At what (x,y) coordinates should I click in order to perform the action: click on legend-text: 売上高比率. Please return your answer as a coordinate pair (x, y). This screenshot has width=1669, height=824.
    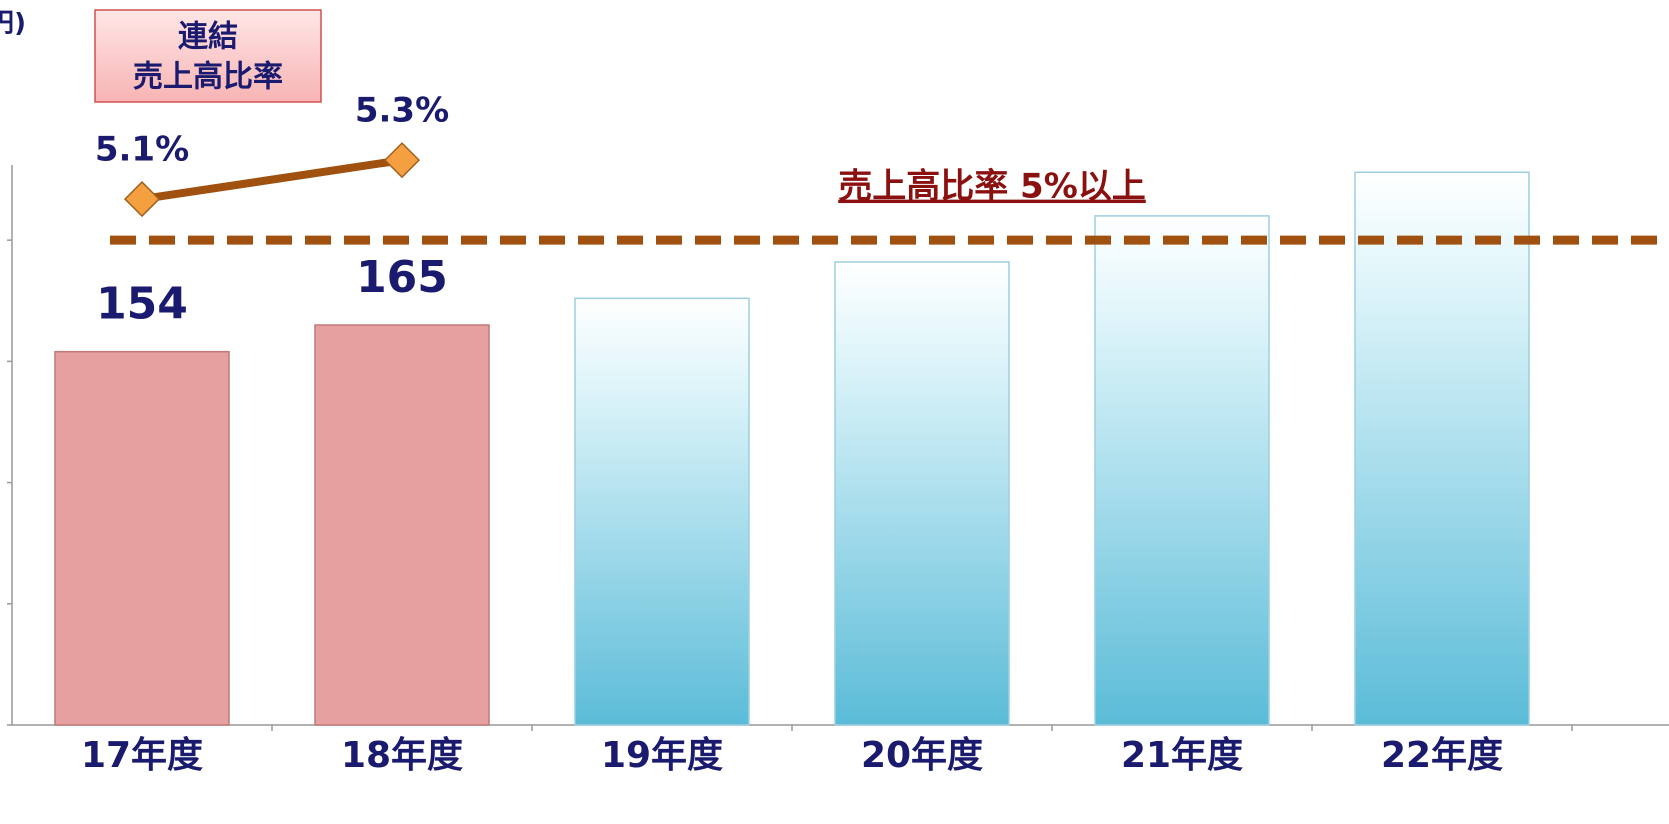
    Looking at the image, I should click on (208, 77).